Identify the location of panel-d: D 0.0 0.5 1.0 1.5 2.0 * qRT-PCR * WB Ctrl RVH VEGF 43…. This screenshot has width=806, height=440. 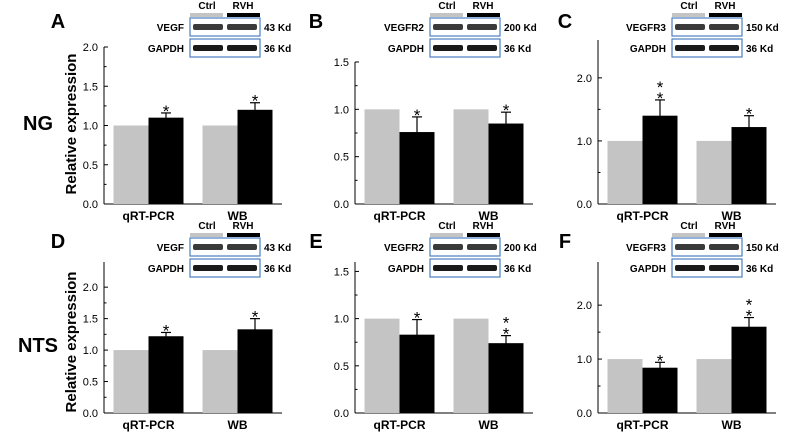
(171, 326).